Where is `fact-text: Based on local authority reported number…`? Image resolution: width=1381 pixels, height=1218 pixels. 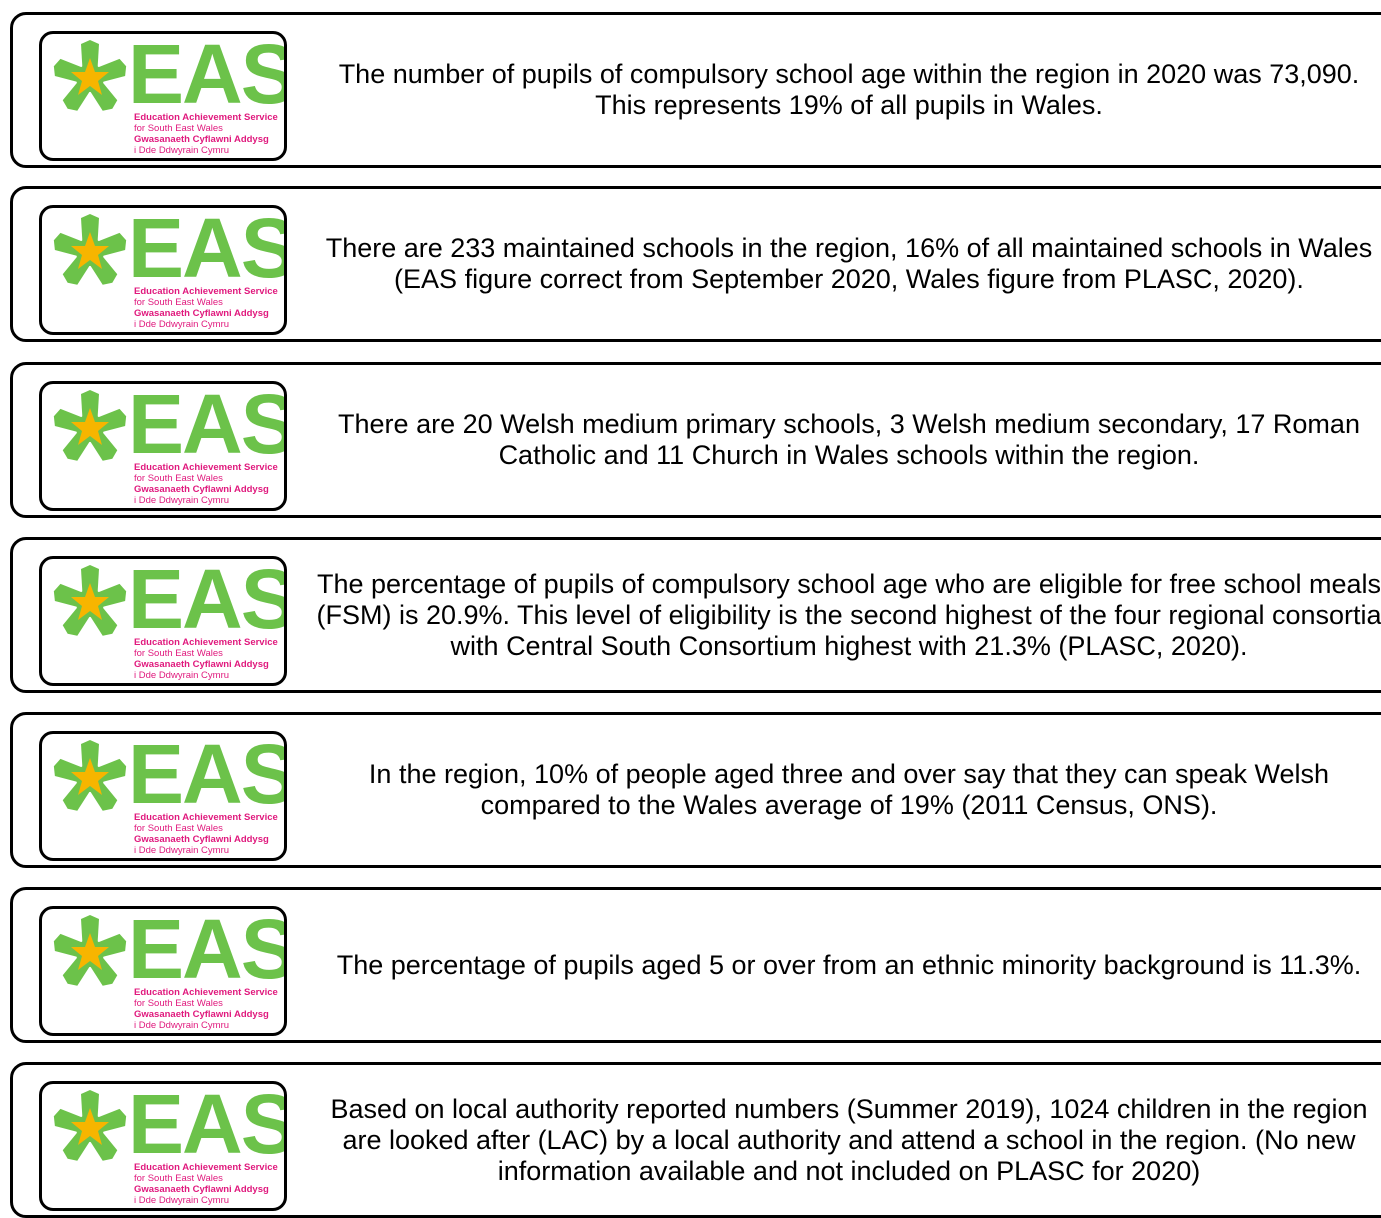
fact-text: Based on local authority reported number… is located at coordinates (849, 1139).